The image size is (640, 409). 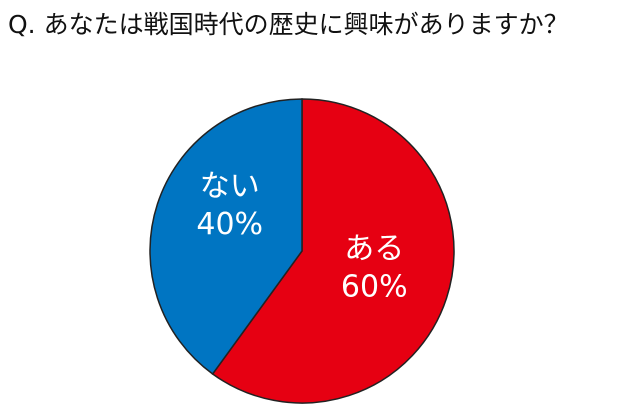 What do you see at coordinates (288, 24) in the screenshot?
I see `chart-title: Q. あなたは戦国時代の歴史に興味がありますか？` at bounding box center [288, 24].